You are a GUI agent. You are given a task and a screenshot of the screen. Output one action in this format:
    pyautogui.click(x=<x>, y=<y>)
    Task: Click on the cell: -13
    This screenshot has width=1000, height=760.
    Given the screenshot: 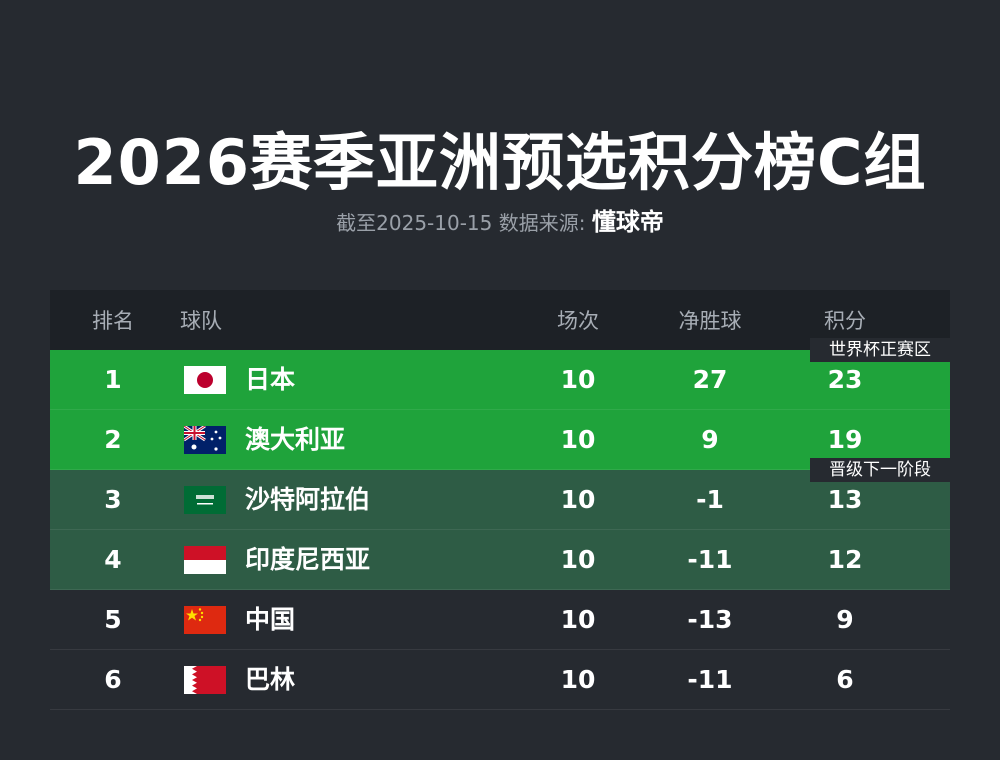 What is the action you would take?
    pyautogui.click(x=710, y=619)
    